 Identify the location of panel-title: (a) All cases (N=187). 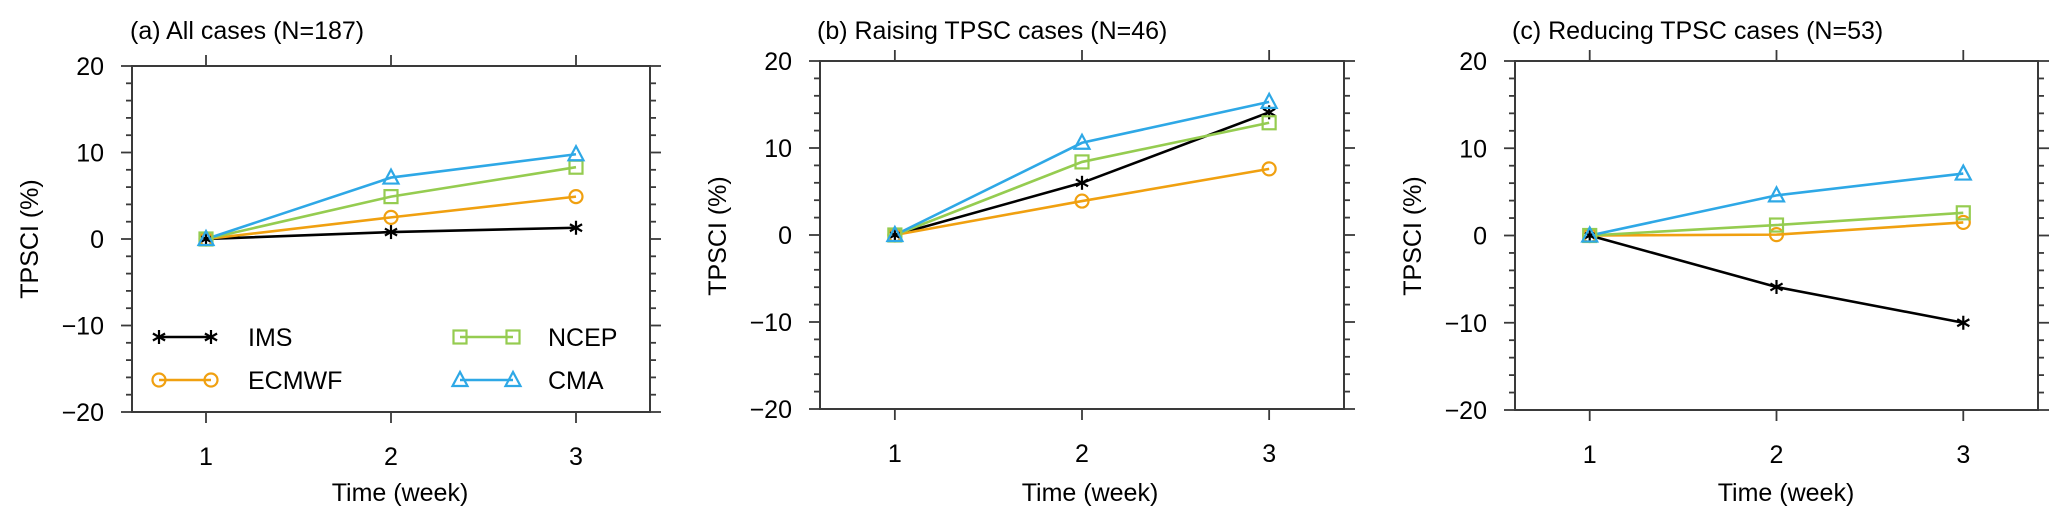
(247, 31).